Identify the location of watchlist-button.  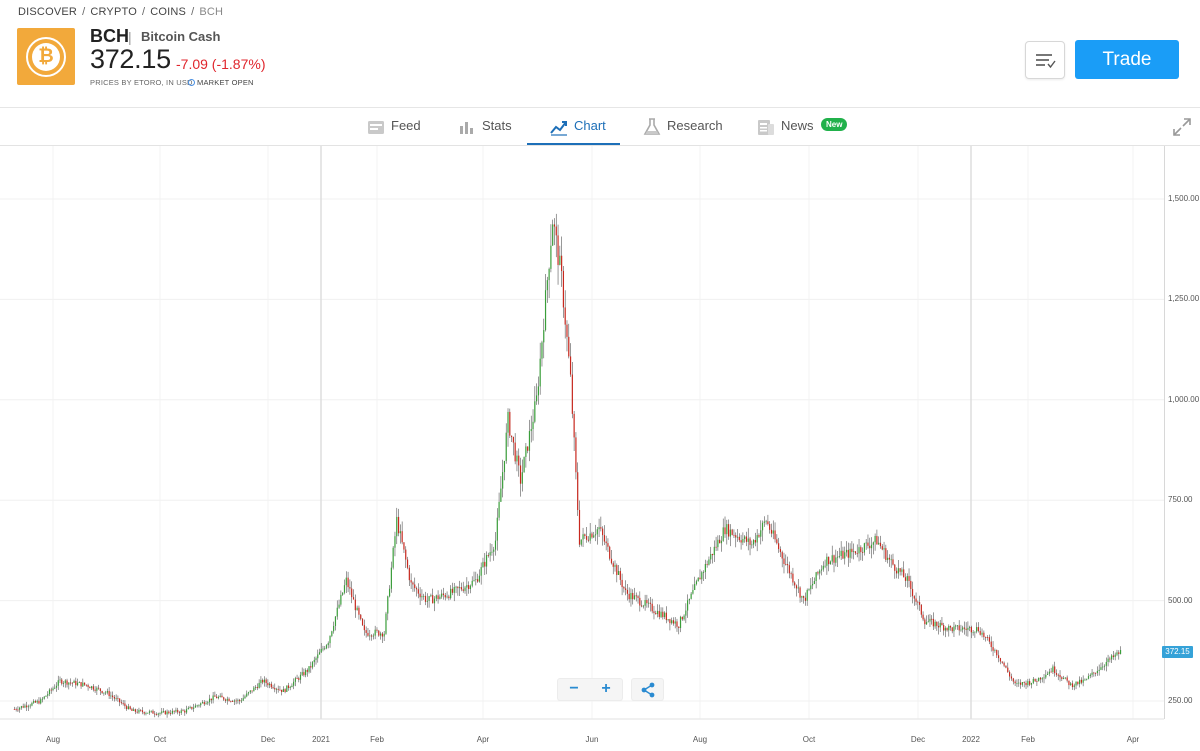
(1045, 60).